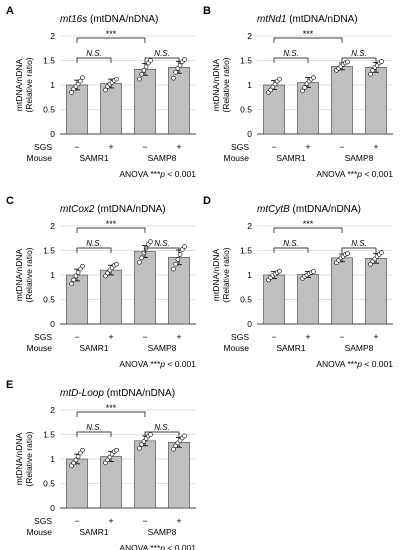 This screenshot has width=402, height=550. Describe the element at coordinates (249, 275) in the screenshot. I see `y-tick-label: 1` at that location.